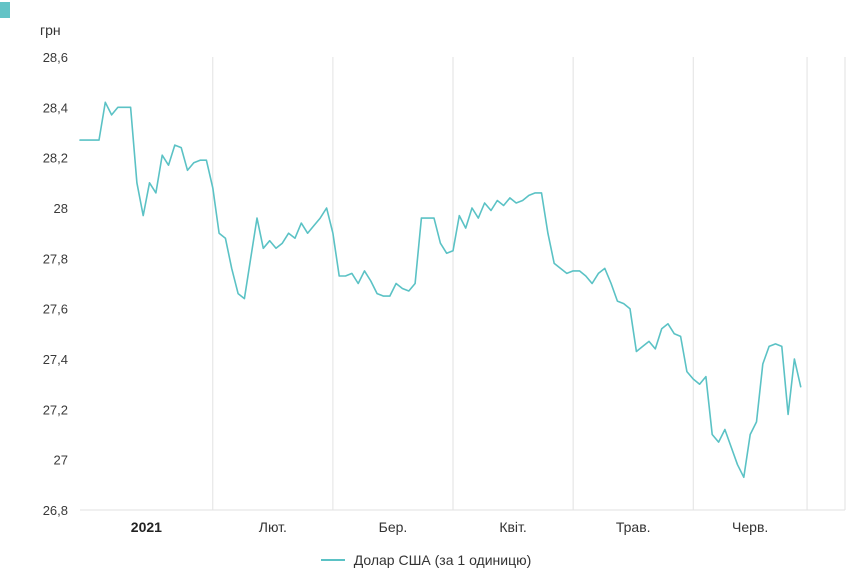 This screenshot has width=852, height=587. Describe the element at coordinates (55, 510) in the screenshot. I see `y-tick-label: 26,8` at that location.